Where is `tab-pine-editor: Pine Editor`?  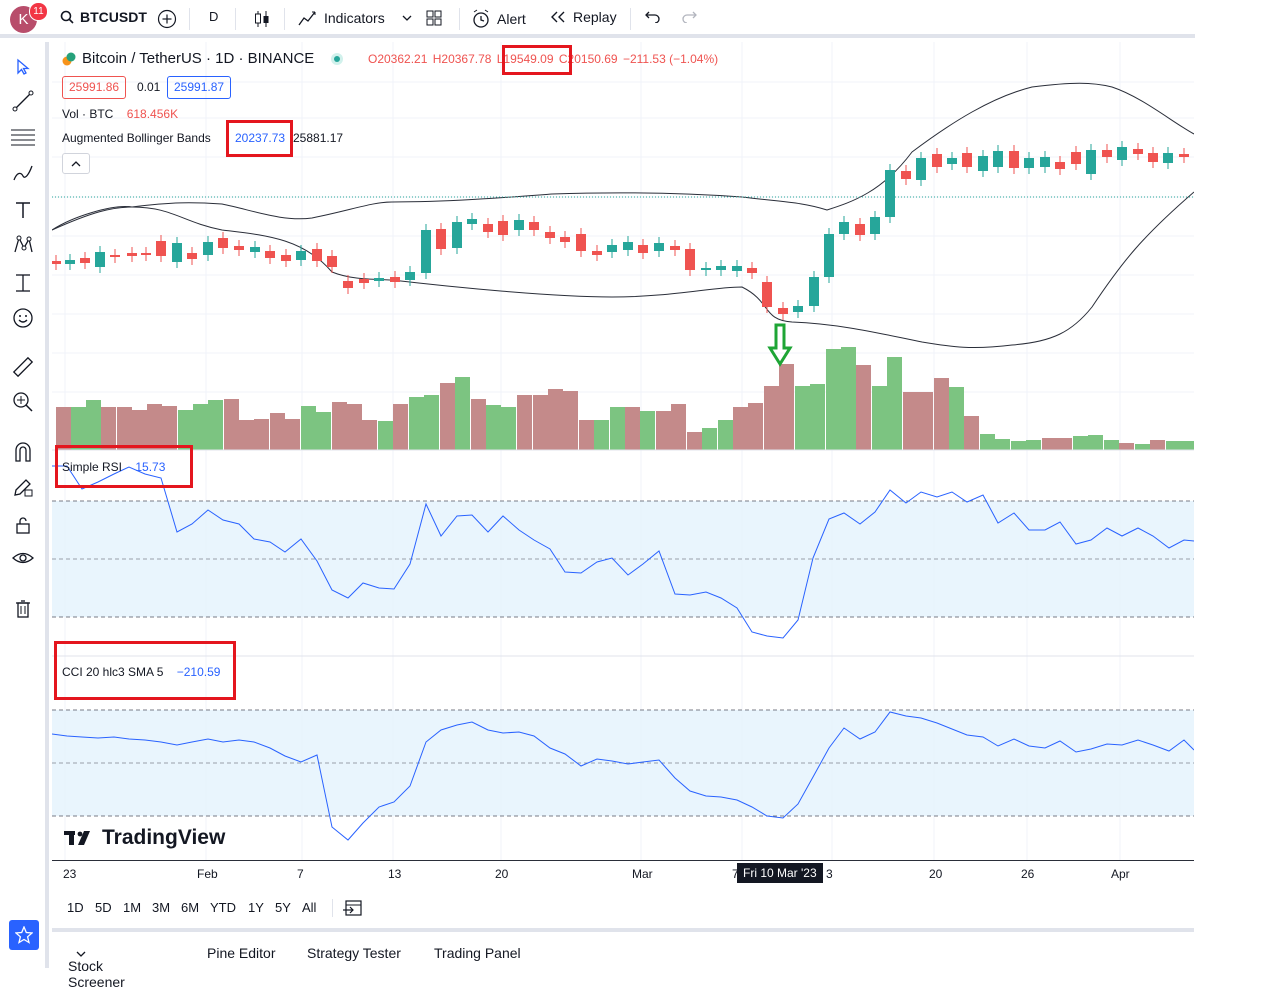 tab-pine-editor: Pine Editor is located at coordinates (241, 953).